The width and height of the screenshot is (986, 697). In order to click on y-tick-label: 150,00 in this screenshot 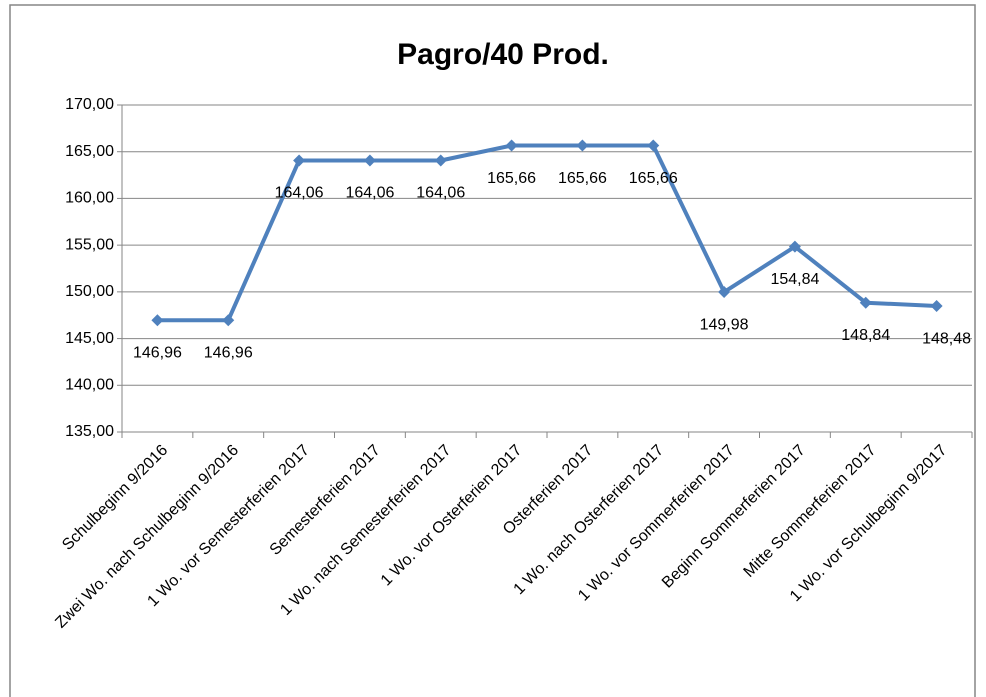, I will do `click(89, 291)`.